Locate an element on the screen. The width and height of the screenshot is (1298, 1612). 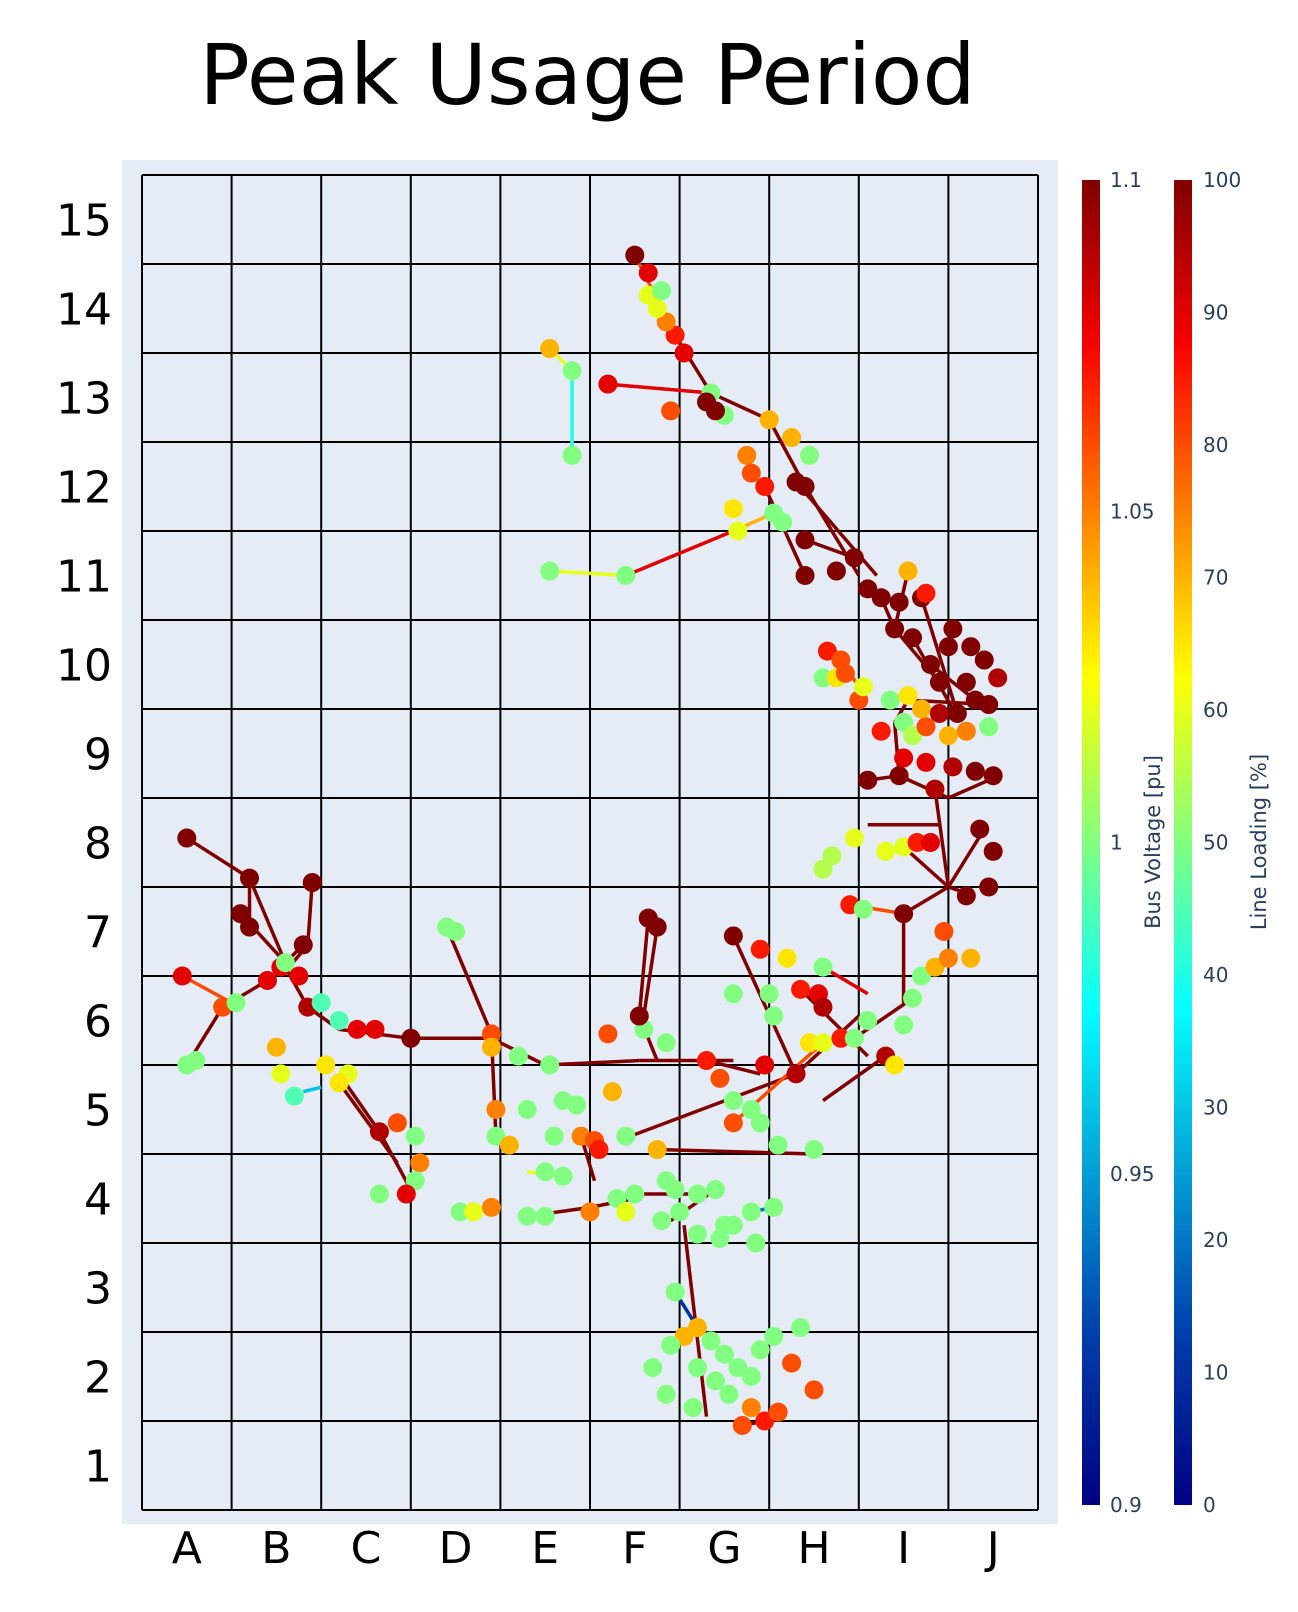
colorbar-tick-label: 0.95 is located at coordinates (1132, 1174).